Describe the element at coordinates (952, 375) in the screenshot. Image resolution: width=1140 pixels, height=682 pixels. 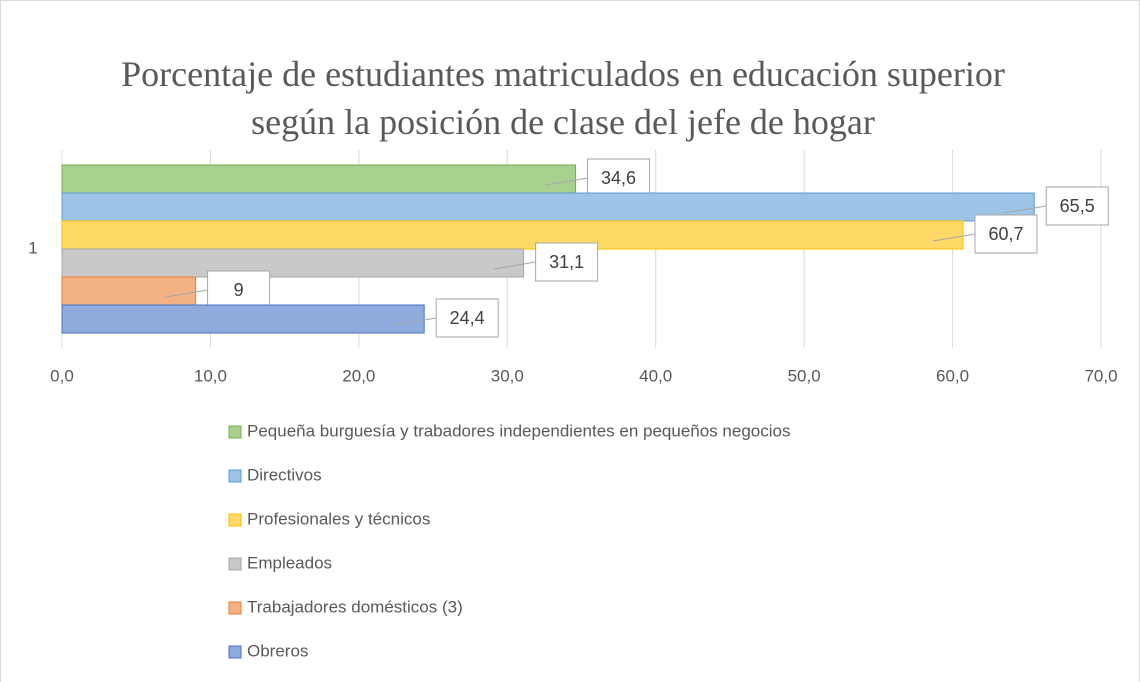
I see `x-tick-label: 60,0` at that location.